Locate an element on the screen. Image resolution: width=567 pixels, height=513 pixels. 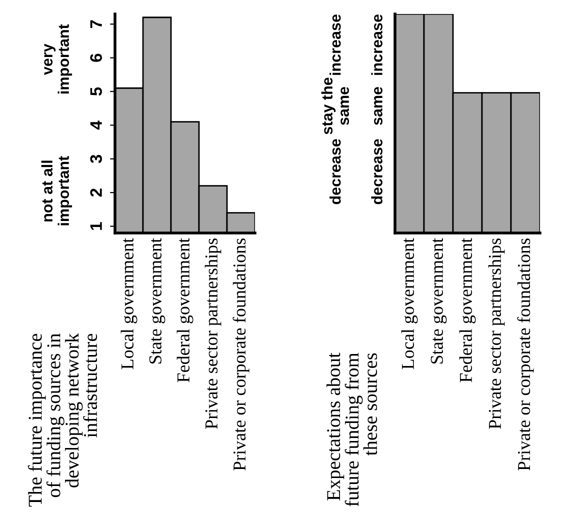
y-tick-label: 2 is located at coordinates (96, 192).